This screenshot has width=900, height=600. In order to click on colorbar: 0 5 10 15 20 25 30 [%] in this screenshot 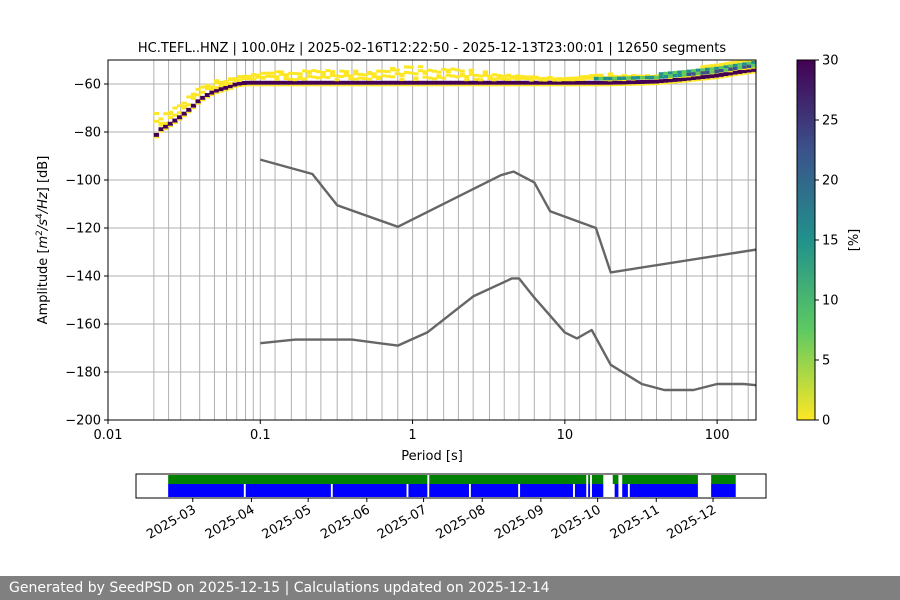, I will do `click(829, 241)`.